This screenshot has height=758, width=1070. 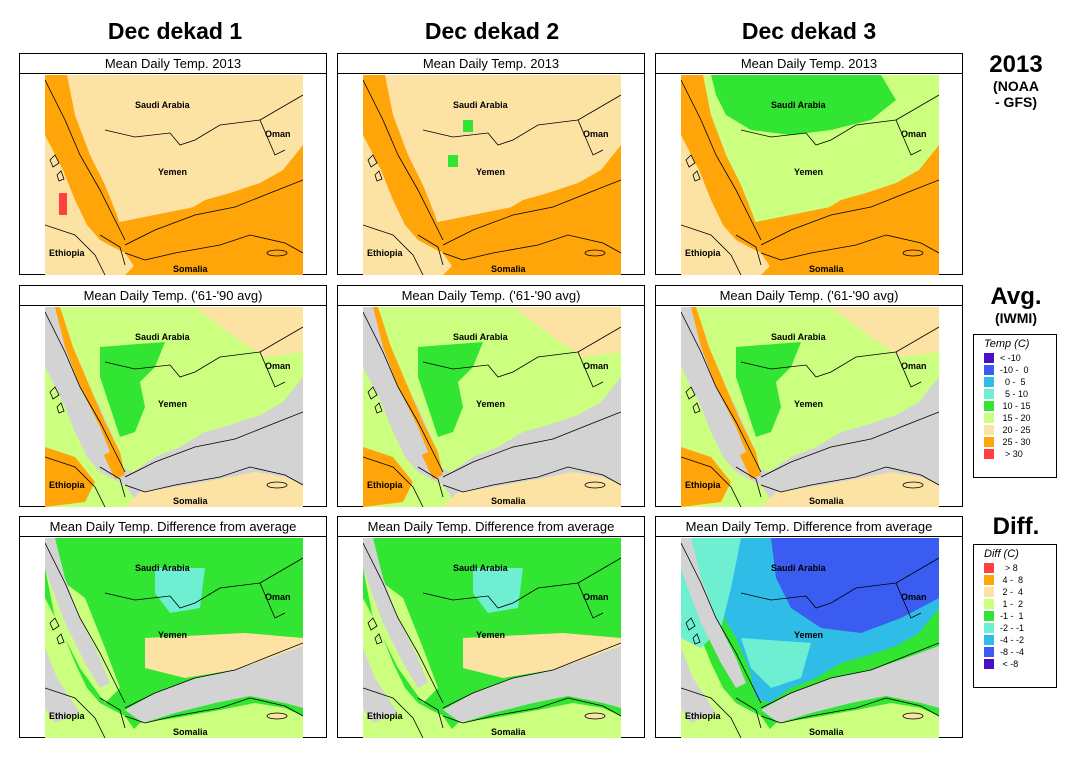 I want to click on legend-label: -8 - -4, so click(x=1012, y=652).